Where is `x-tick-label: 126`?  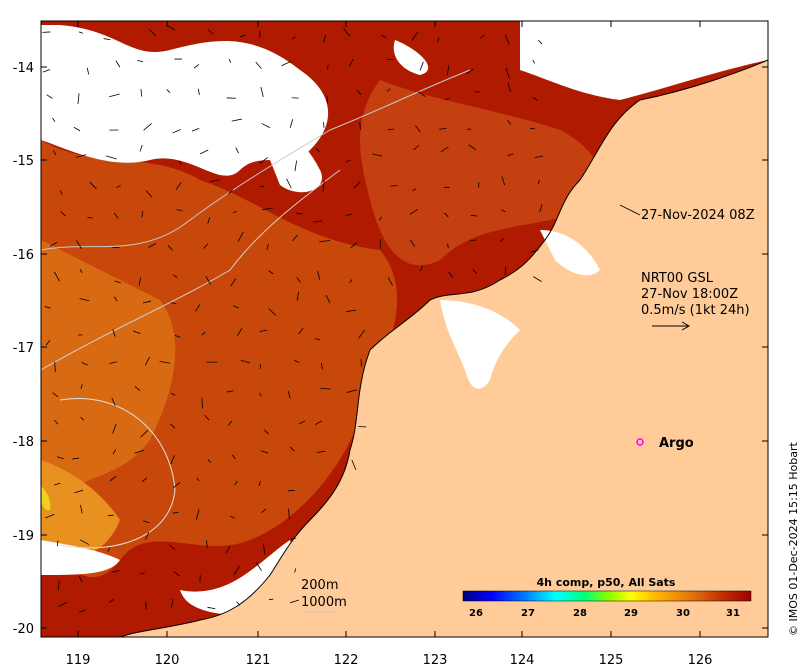 x-tick-label: 126 is located at coordinates (700, 660).